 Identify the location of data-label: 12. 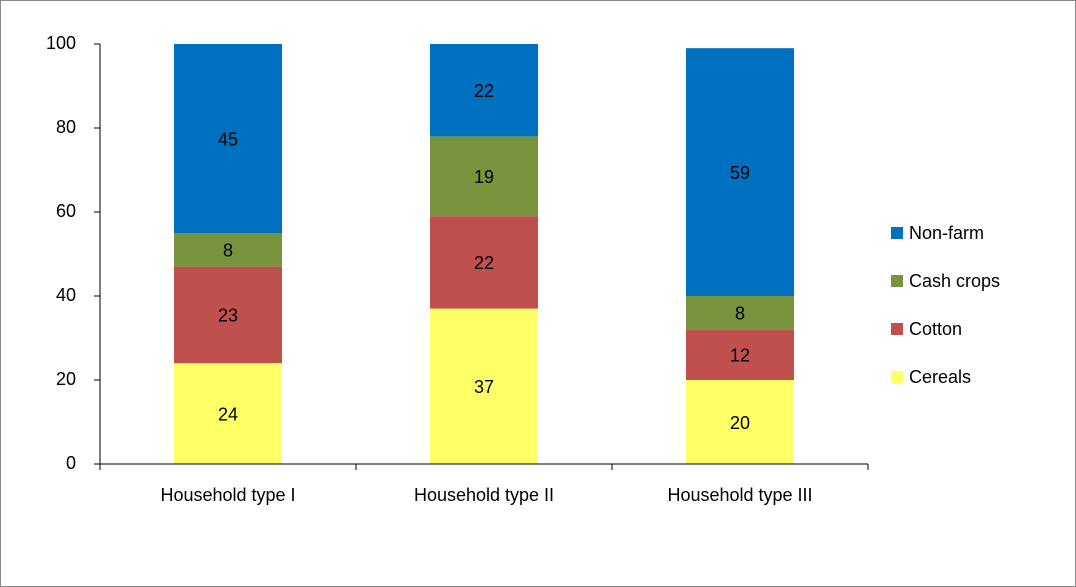
(740, 356).